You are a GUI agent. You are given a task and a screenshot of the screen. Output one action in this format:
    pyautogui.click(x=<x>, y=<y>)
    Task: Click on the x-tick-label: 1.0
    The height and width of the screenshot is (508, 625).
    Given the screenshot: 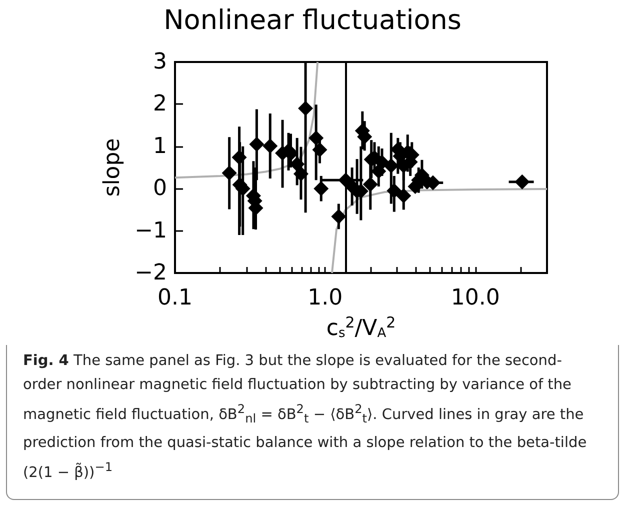 What is the action you would take?
    pyautogui.click(x=325, y=298)
    